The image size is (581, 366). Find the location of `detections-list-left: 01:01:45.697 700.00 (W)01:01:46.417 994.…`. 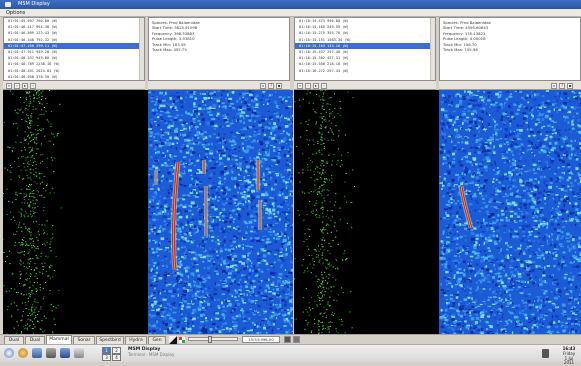

detections-list-left: 01:01:45.697 700.00 (W)01:01:46.417 994.… is located at coordinates (74, 49).